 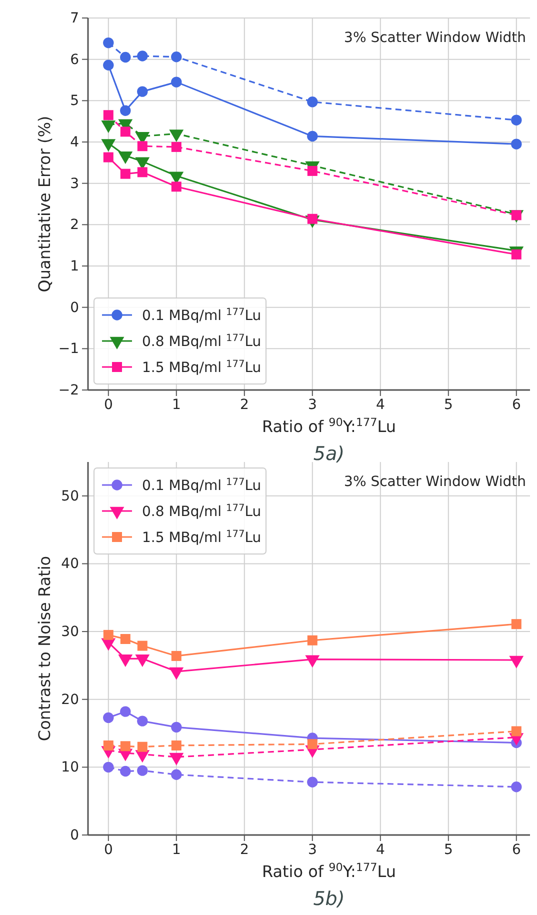 What do you see at coordinates (74, 18) in the screenshot?
I see `y-tick-label: 7` at bounding box center [74, 18].